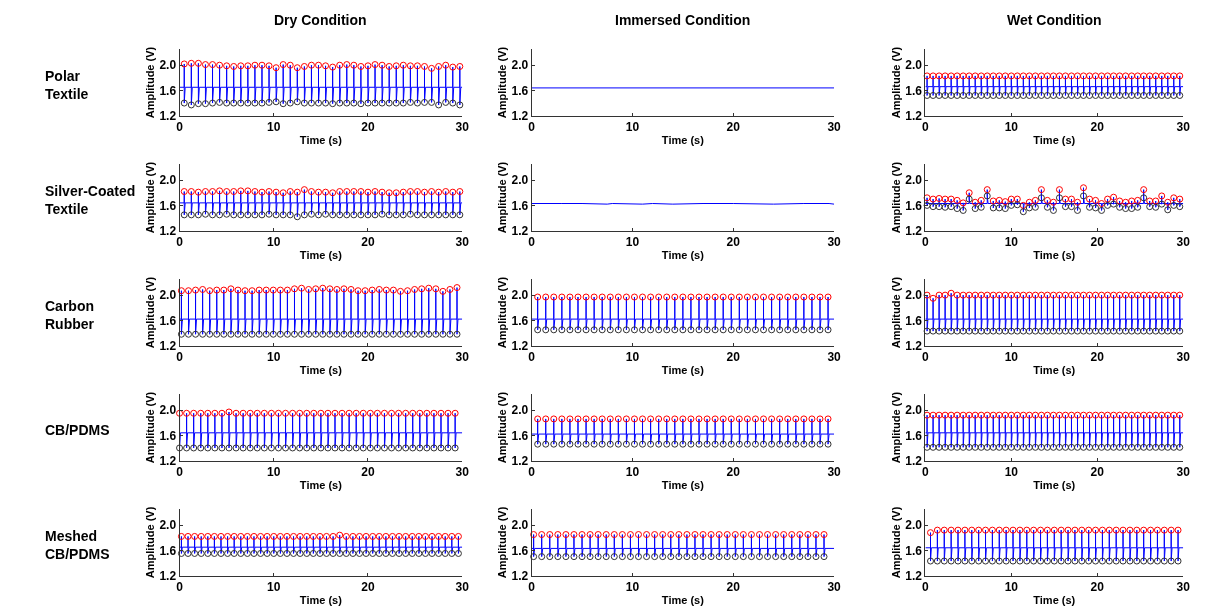 The width and height of the screenshot is (1216, 612). What do you see at coordinates (1054, 20) in the screenshot?
I see `chart-title: Wet Condition` at bounding box center [1054, 20].